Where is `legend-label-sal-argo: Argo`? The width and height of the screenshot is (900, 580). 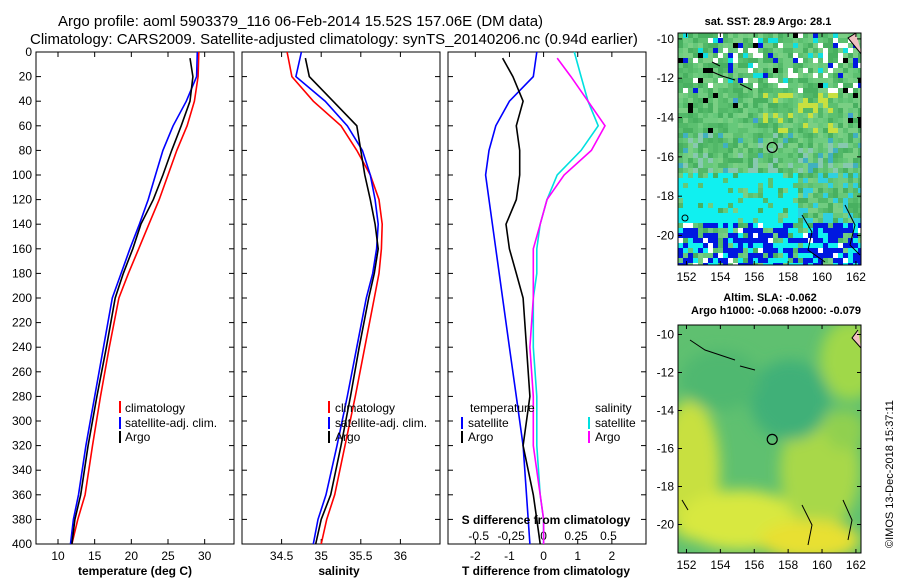 legend-label-sal-argo: Argo is located at coordinates (608, 437).